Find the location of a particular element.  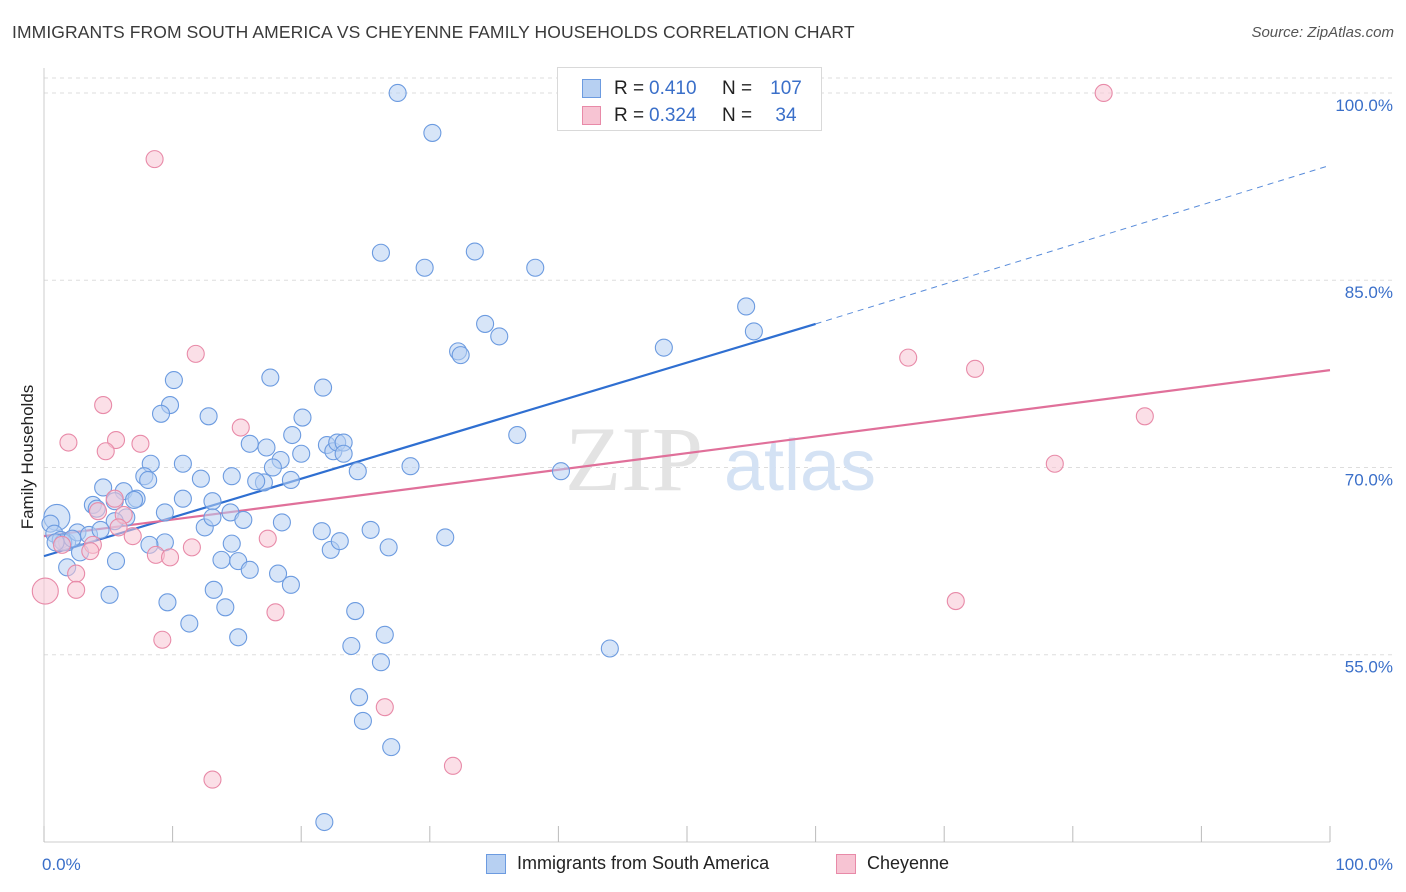

x-tick-label: 100.0% is located at coordinates (1364, 864).